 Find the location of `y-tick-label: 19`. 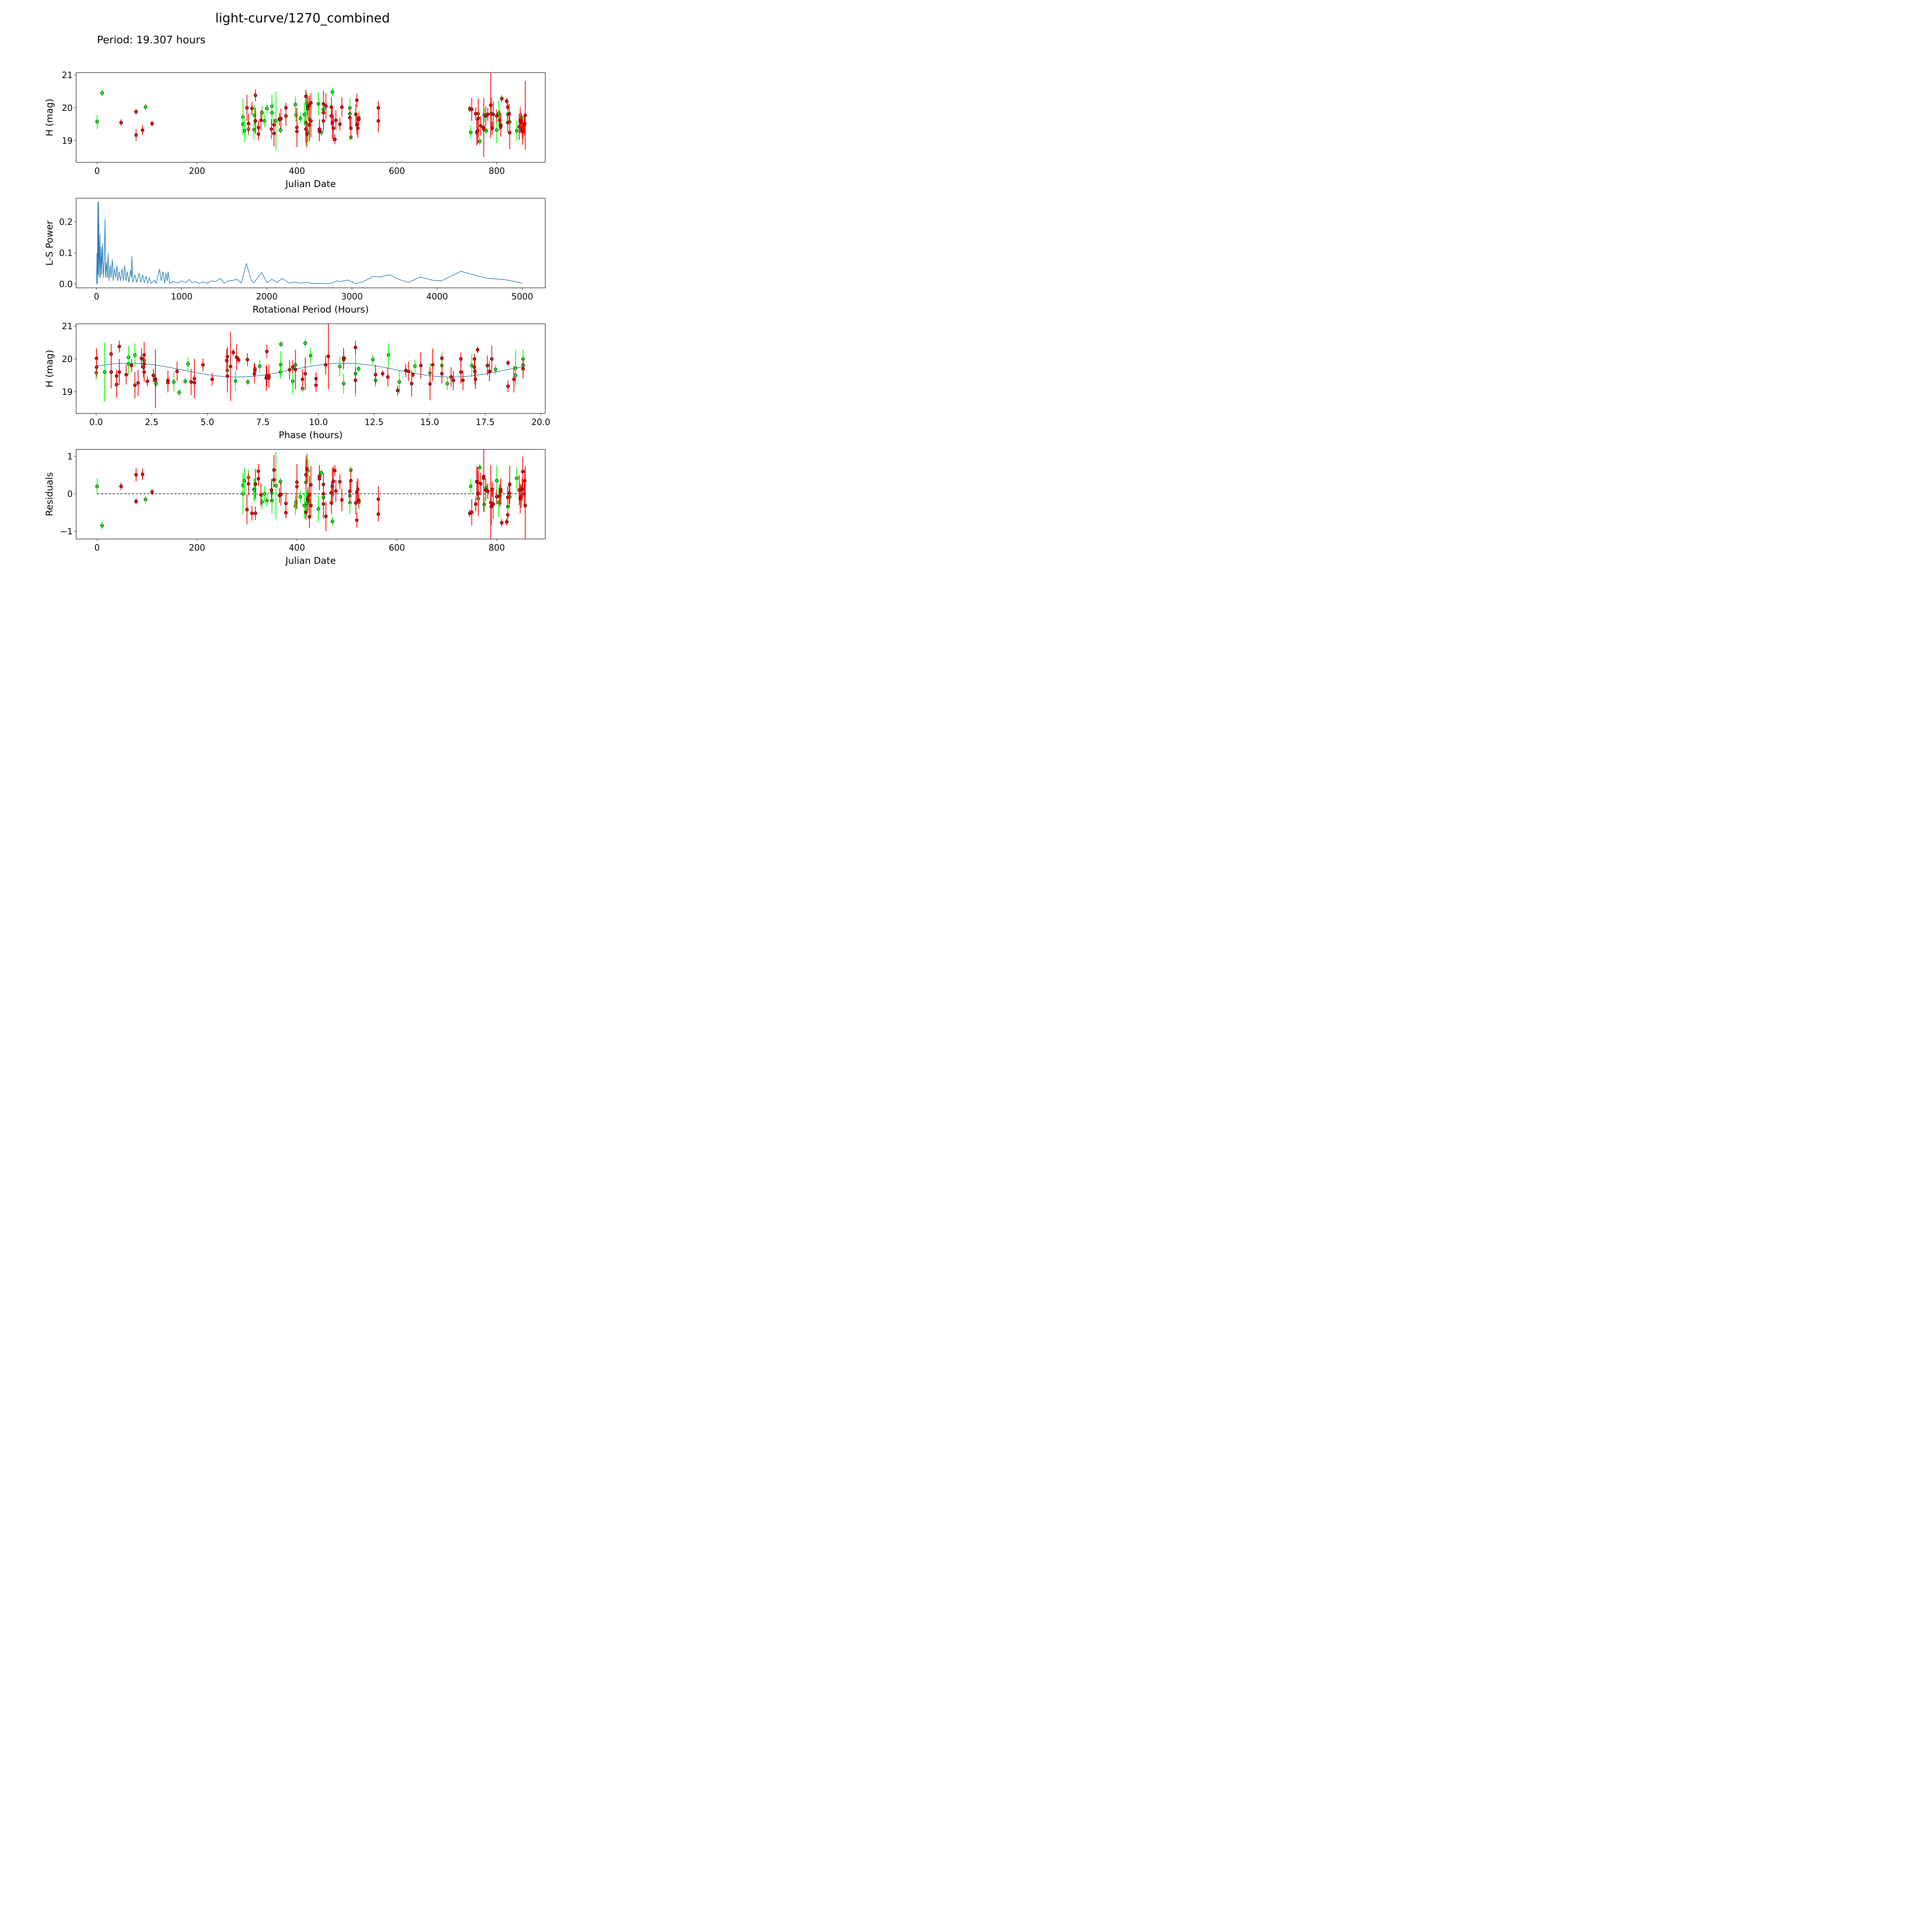

y-tick-label: 19 is located at coordinates (67, 392).